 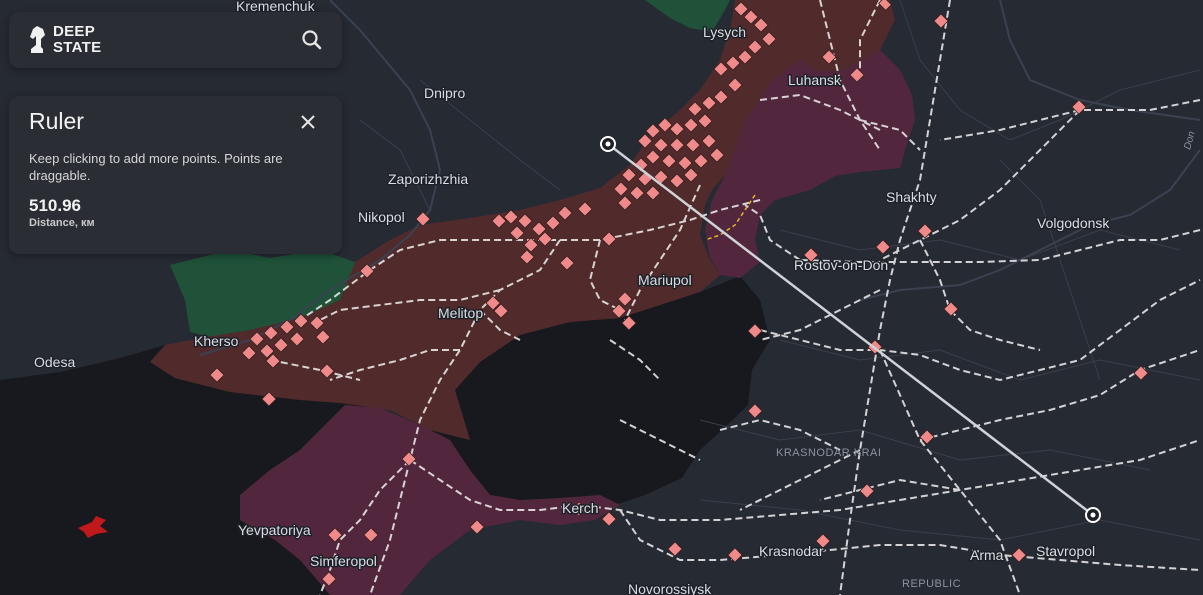 I want to click on ruler-distance-label: Distance, км, so click(x=62, y=223).